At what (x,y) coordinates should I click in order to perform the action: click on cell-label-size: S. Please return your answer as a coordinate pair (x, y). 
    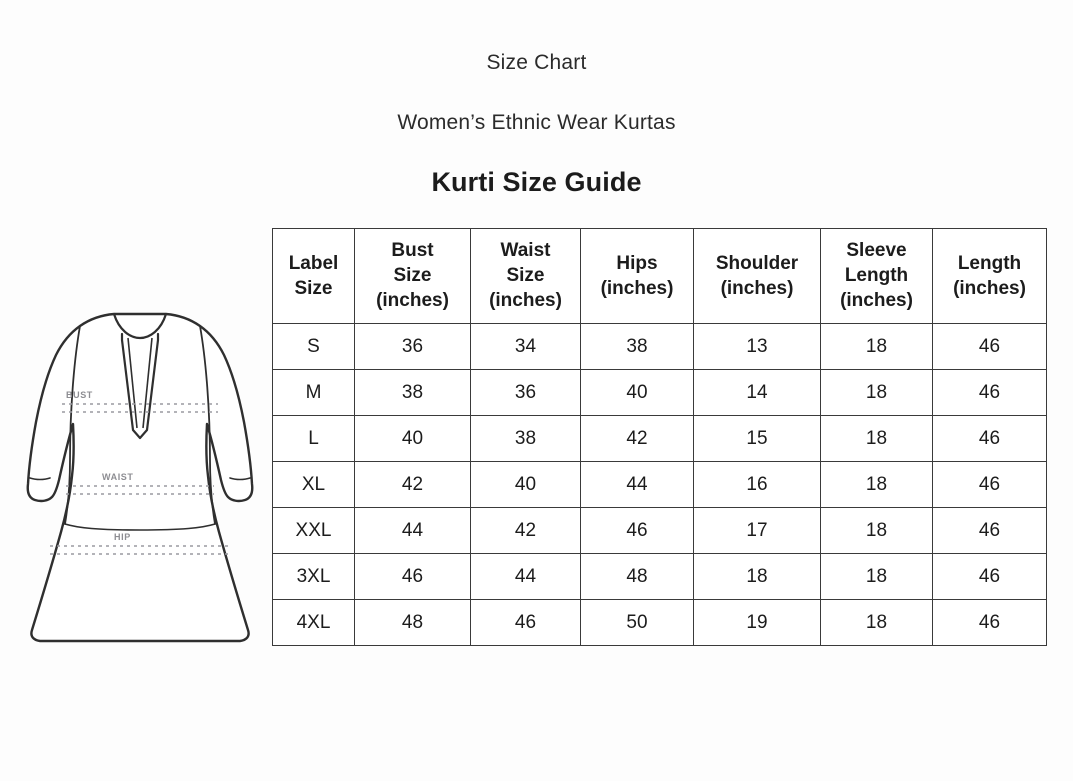
    Looking at the image, I should click on (313, 347).